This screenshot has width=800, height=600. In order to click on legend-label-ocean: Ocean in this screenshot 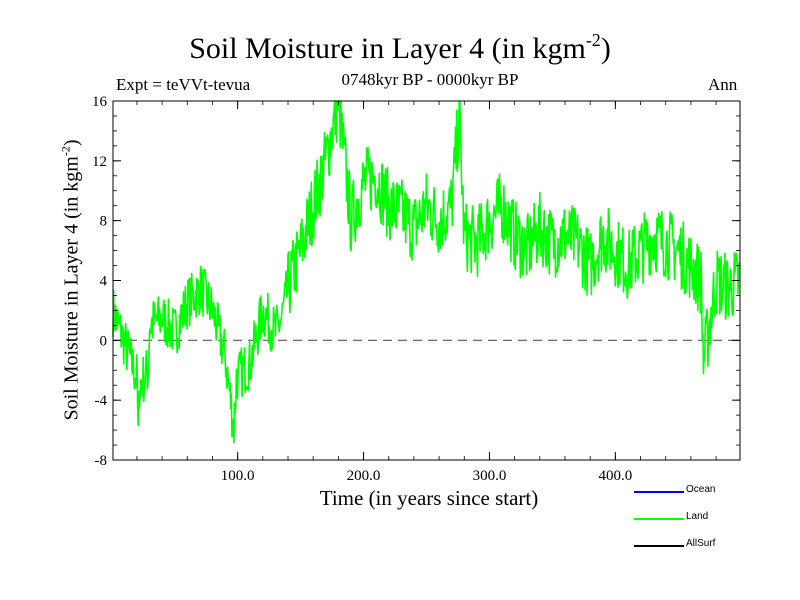, I will do `click(701, 489)`.